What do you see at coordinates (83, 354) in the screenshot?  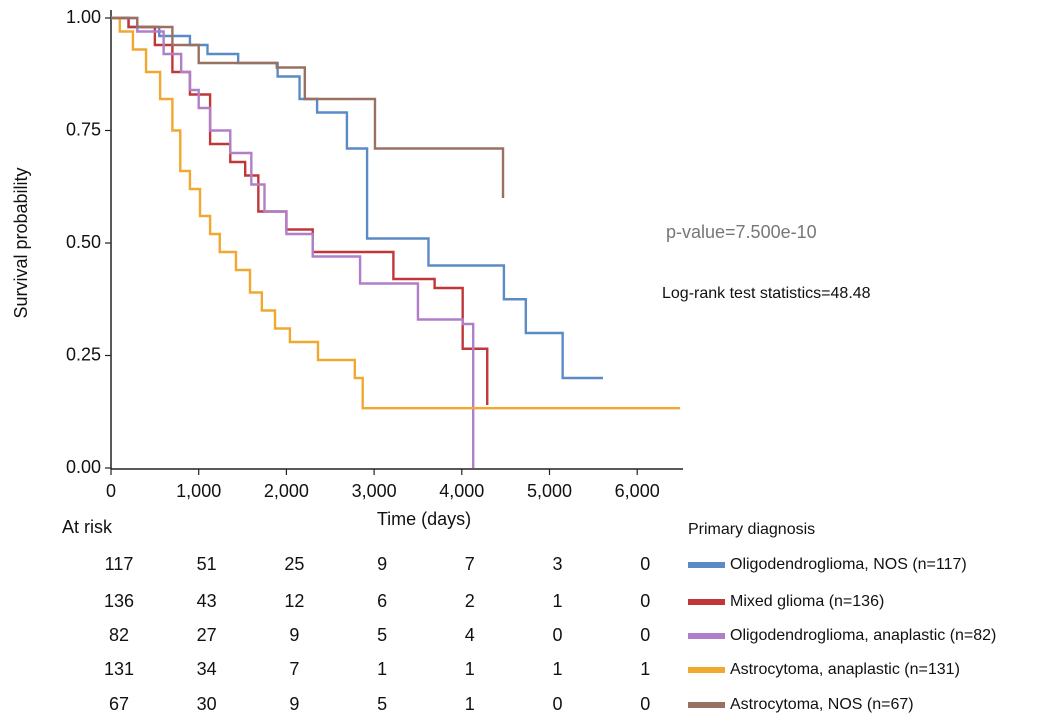 I see `y-tick-label: 0.25` at bounding box center [83, 354].